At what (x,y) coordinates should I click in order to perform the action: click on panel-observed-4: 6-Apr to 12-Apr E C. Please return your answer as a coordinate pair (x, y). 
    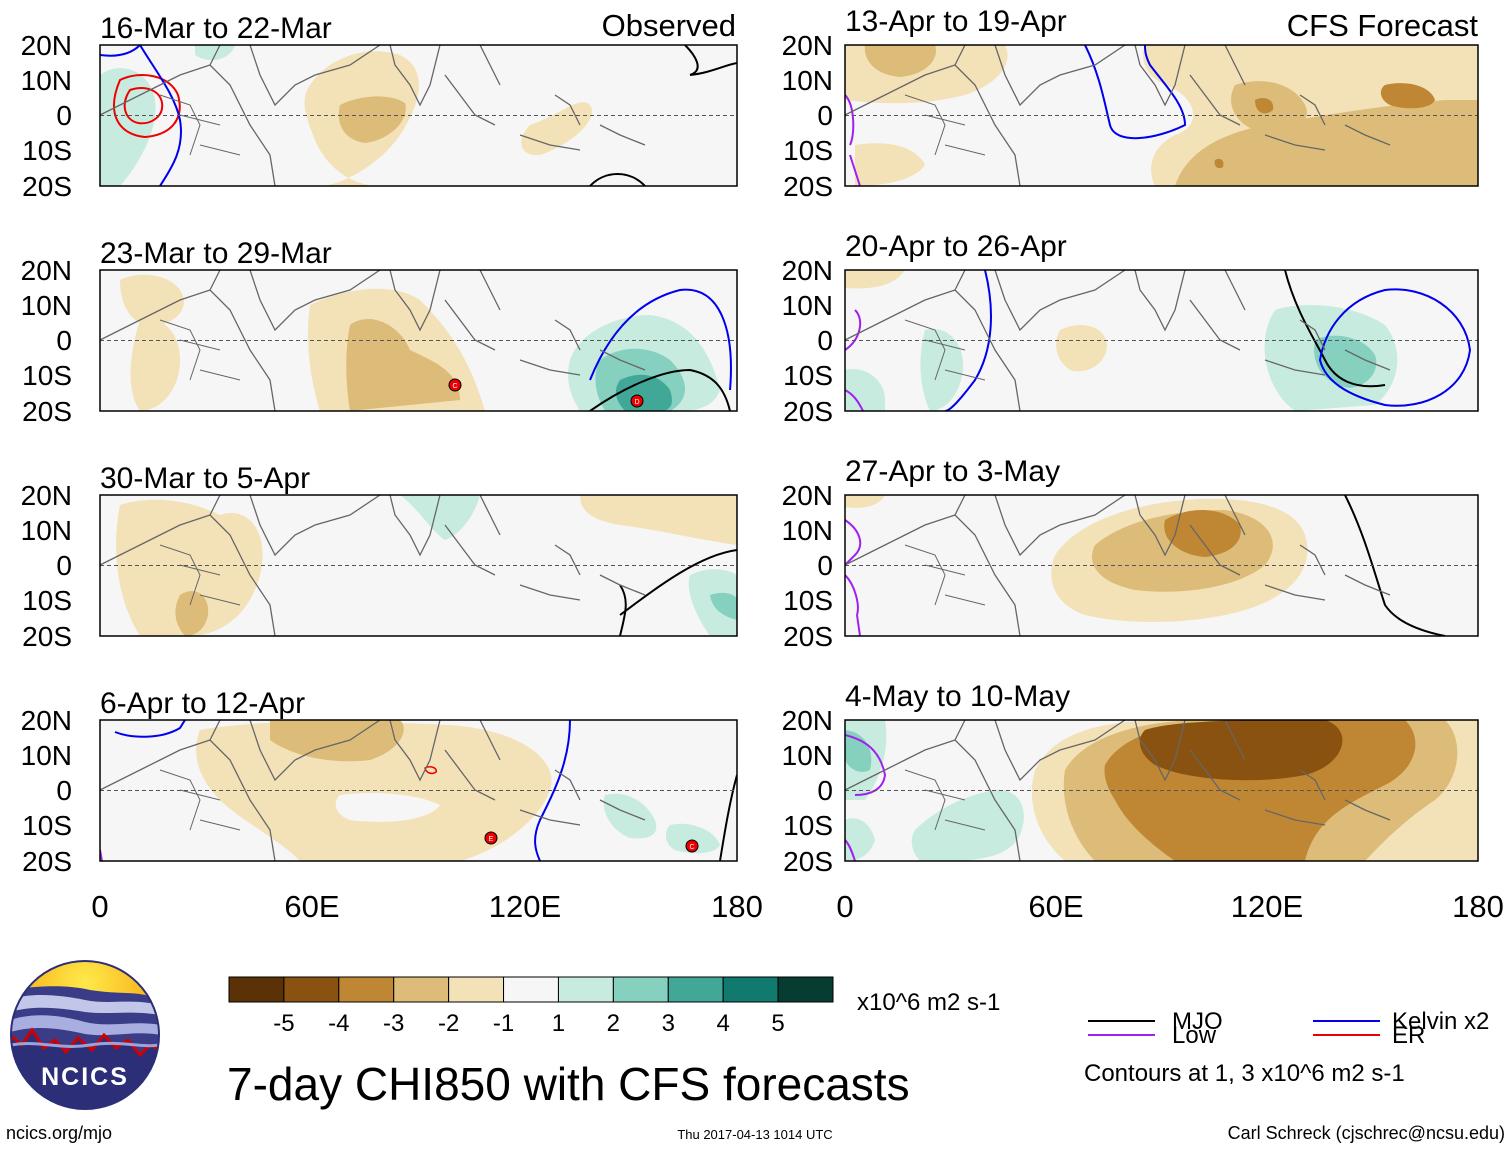
    Looking at the image, I should click on (418, 774).